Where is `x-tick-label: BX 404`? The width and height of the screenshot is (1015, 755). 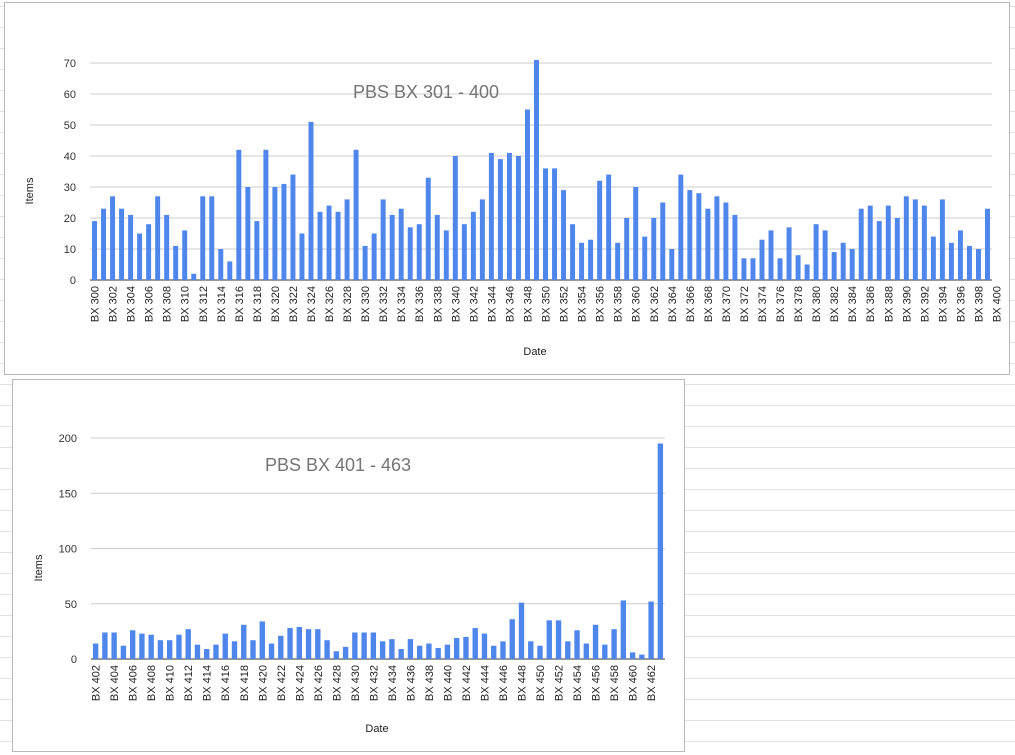 x-tick-label: BX 404 is located at coordinates (115, 683).